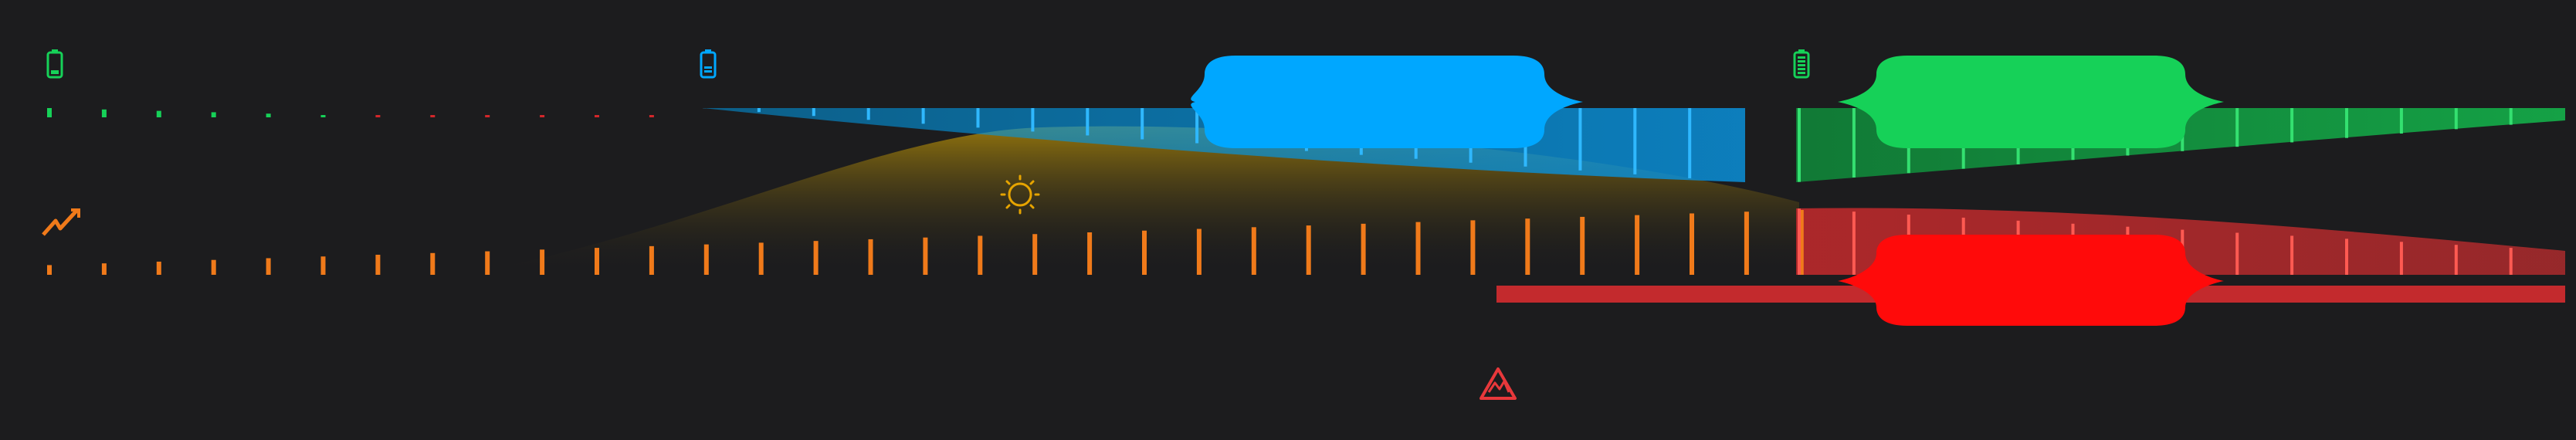  I want to click on blue-highlight-pill, so click(1387, 102).